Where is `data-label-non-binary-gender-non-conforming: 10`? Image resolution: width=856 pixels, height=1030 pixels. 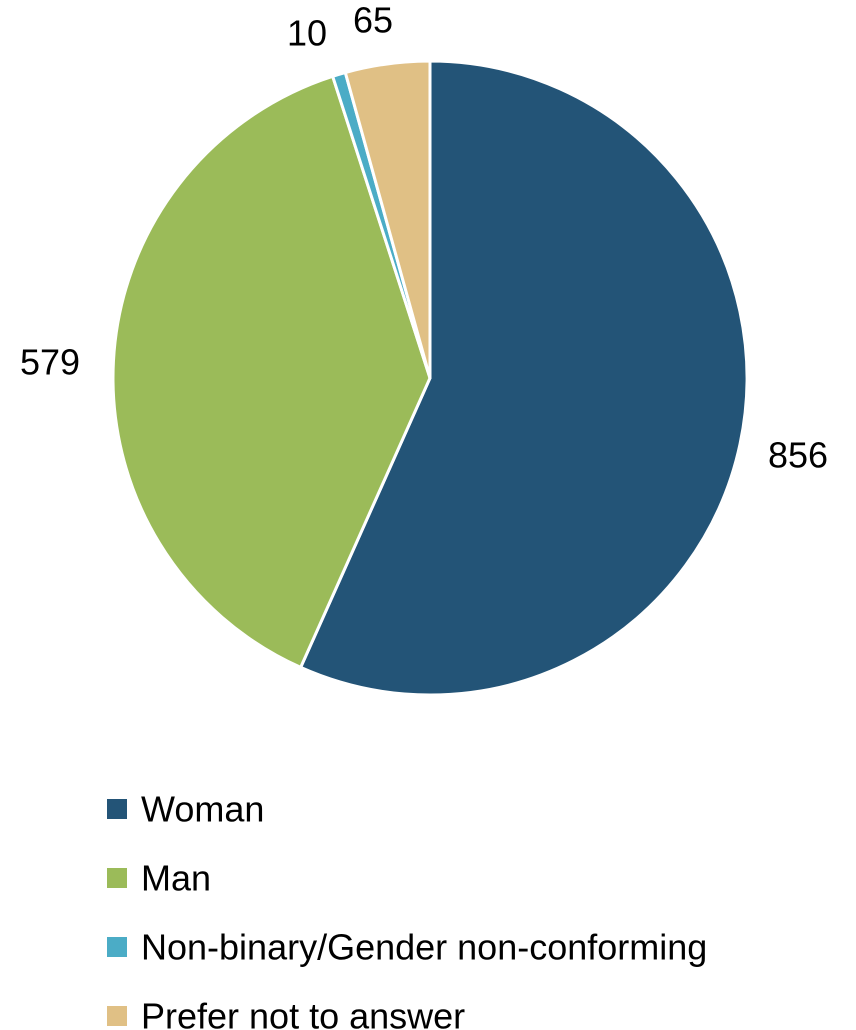 data-label-non-binary-gender-non-conforming: 10 is located at coordinates (307, 33).